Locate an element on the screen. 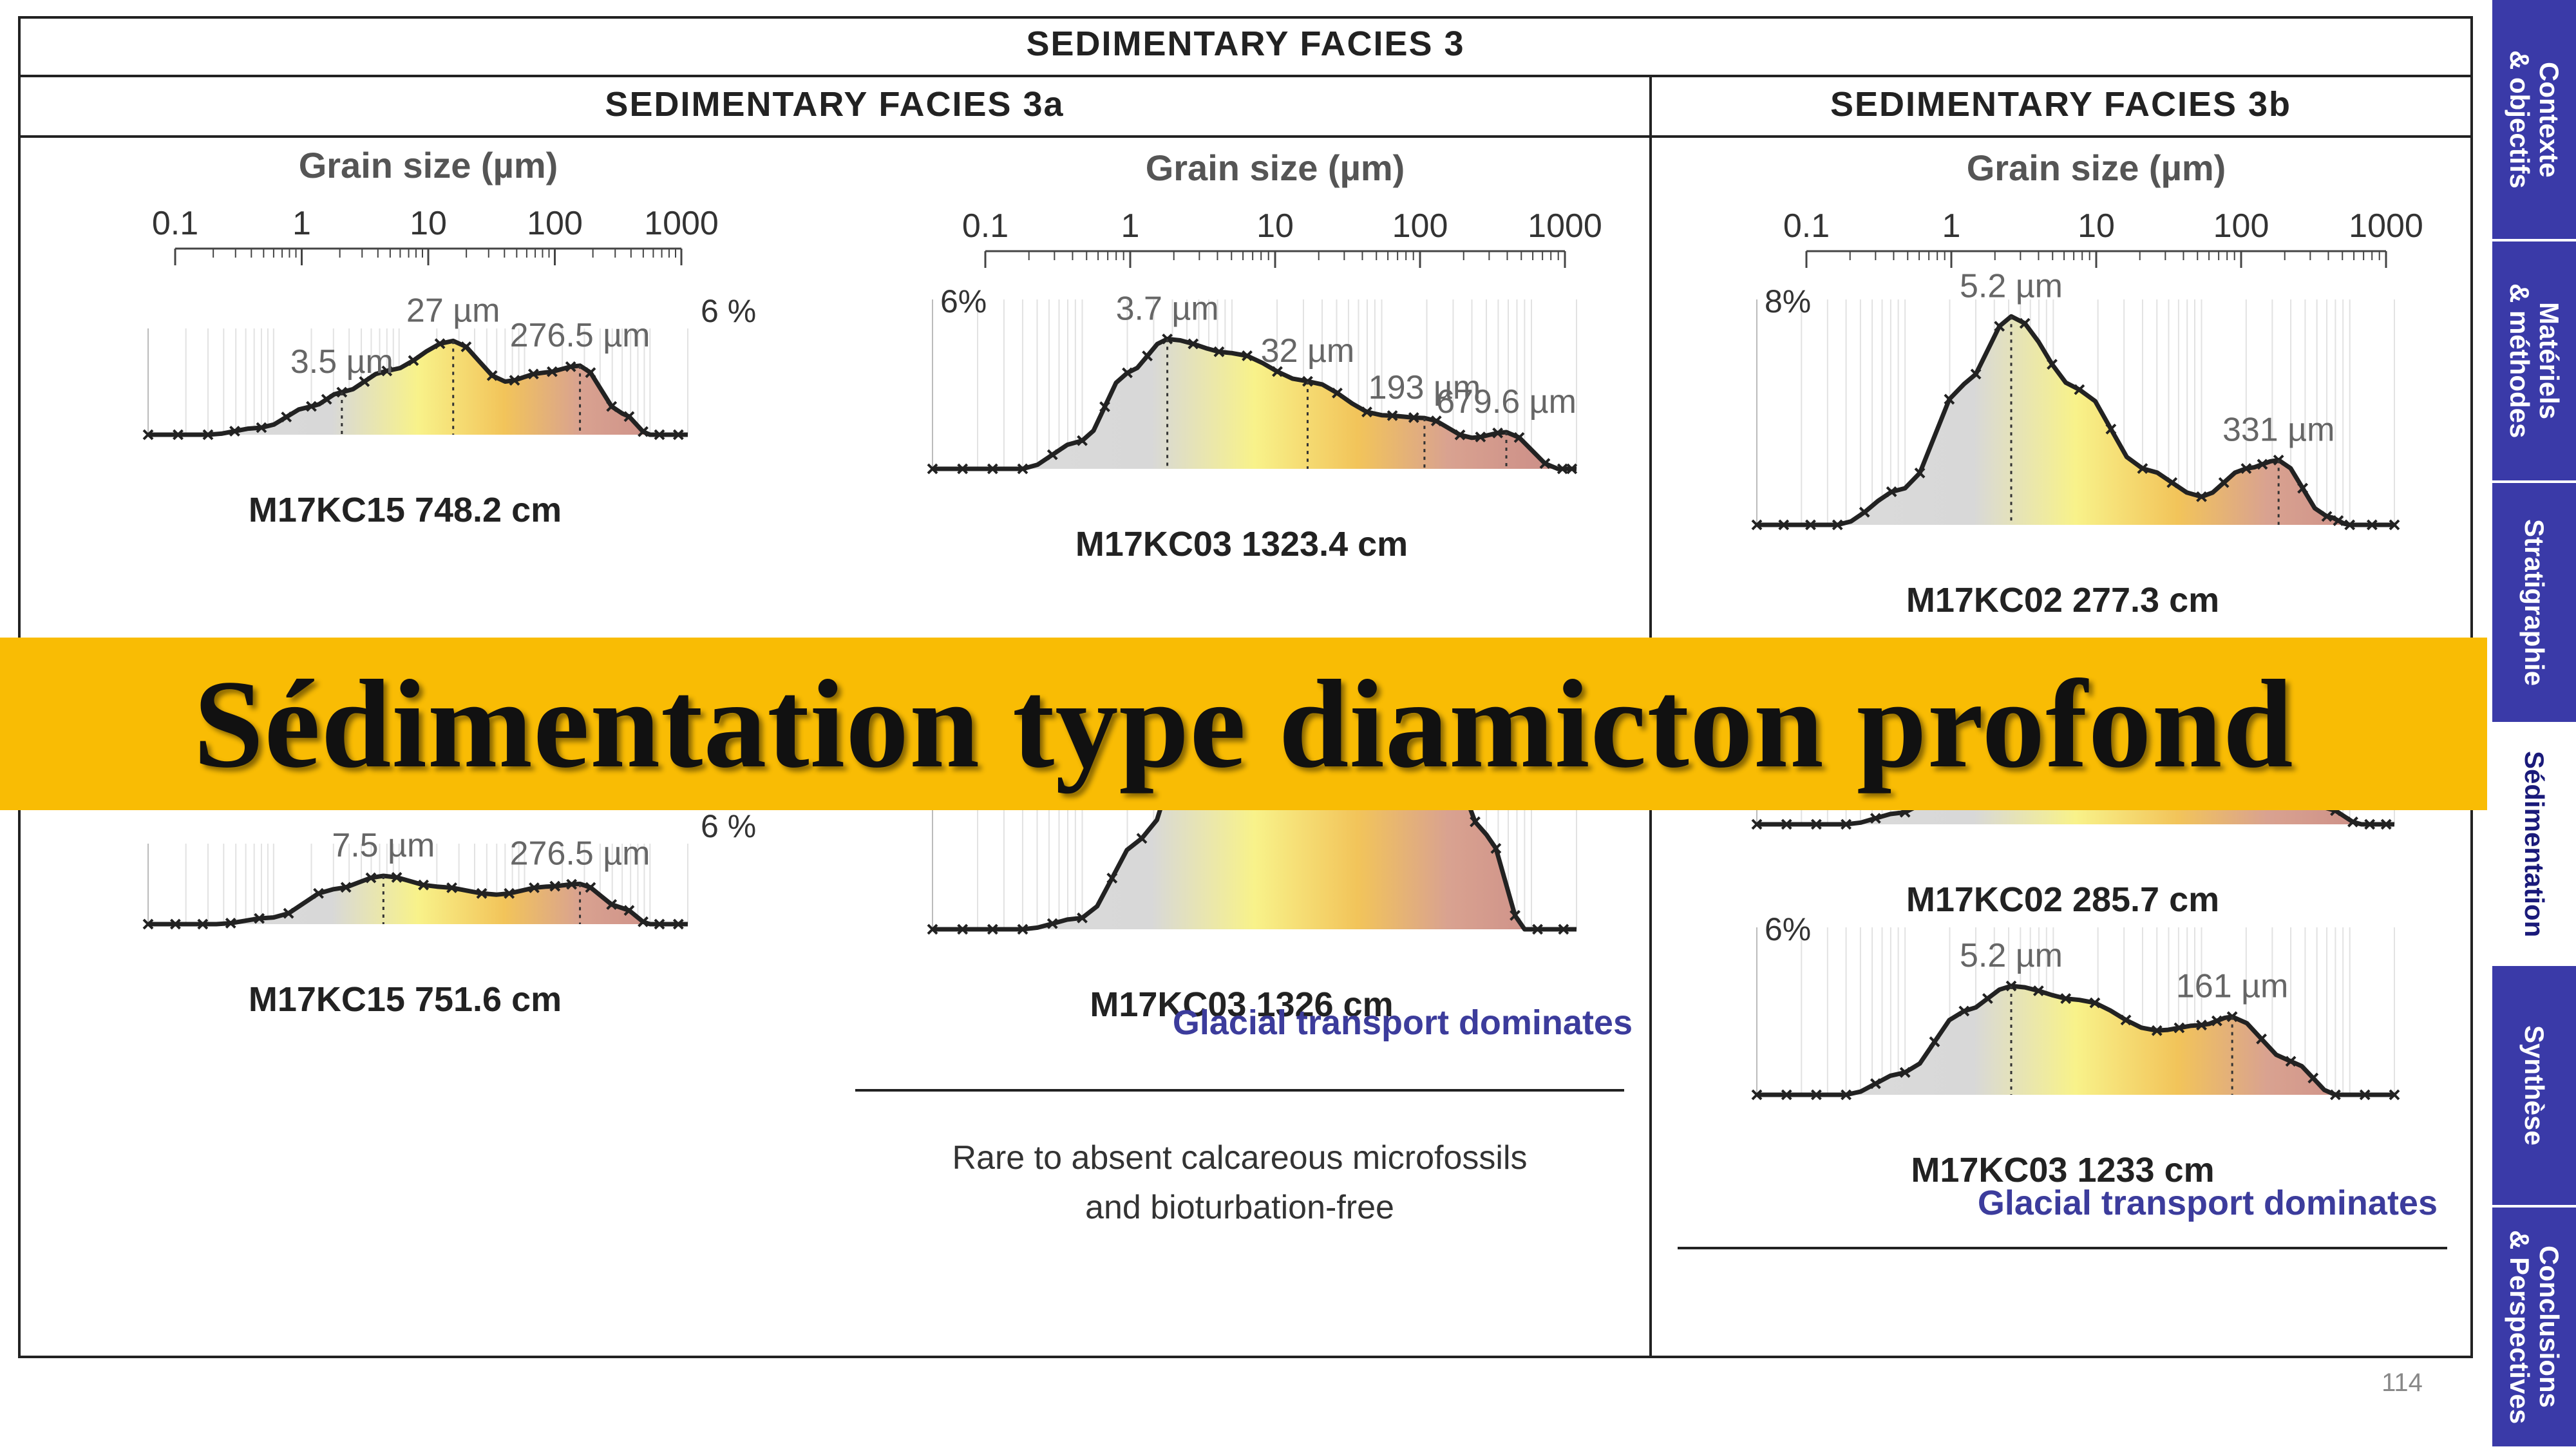 Image resolution: width=2576 pixels, height=1449 pixels. nav-tab-matériels: Matériels & méthodes is located at coordinates (2534, 363).